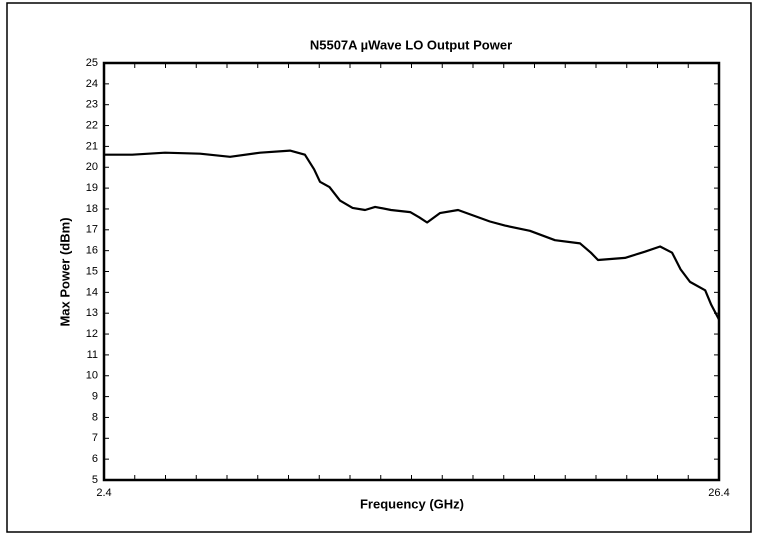 Image resolution: width=757 pixels, height=537 pixels. What do you see at coordinates (95, 459) in the screenshot?
I see `y-tick-label: 6` at bounding box center [95, 459].